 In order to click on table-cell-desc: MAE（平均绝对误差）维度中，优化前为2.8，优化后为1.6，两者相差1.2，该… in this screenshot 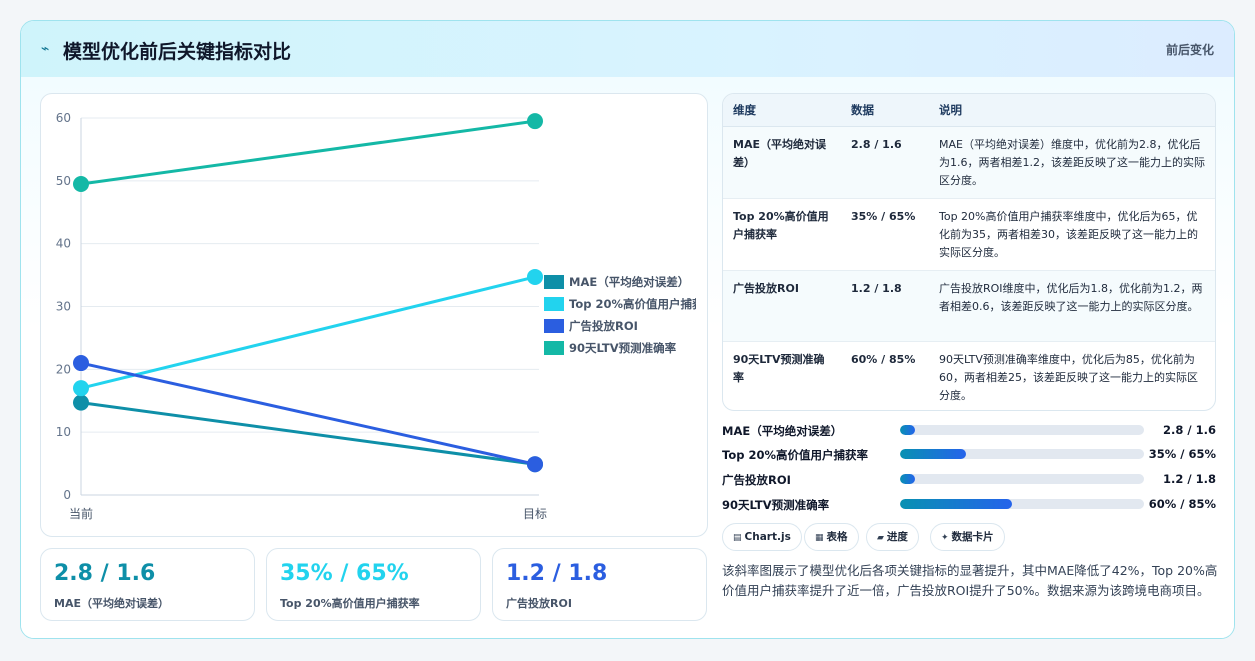, I will do `click(1072, 162)`.